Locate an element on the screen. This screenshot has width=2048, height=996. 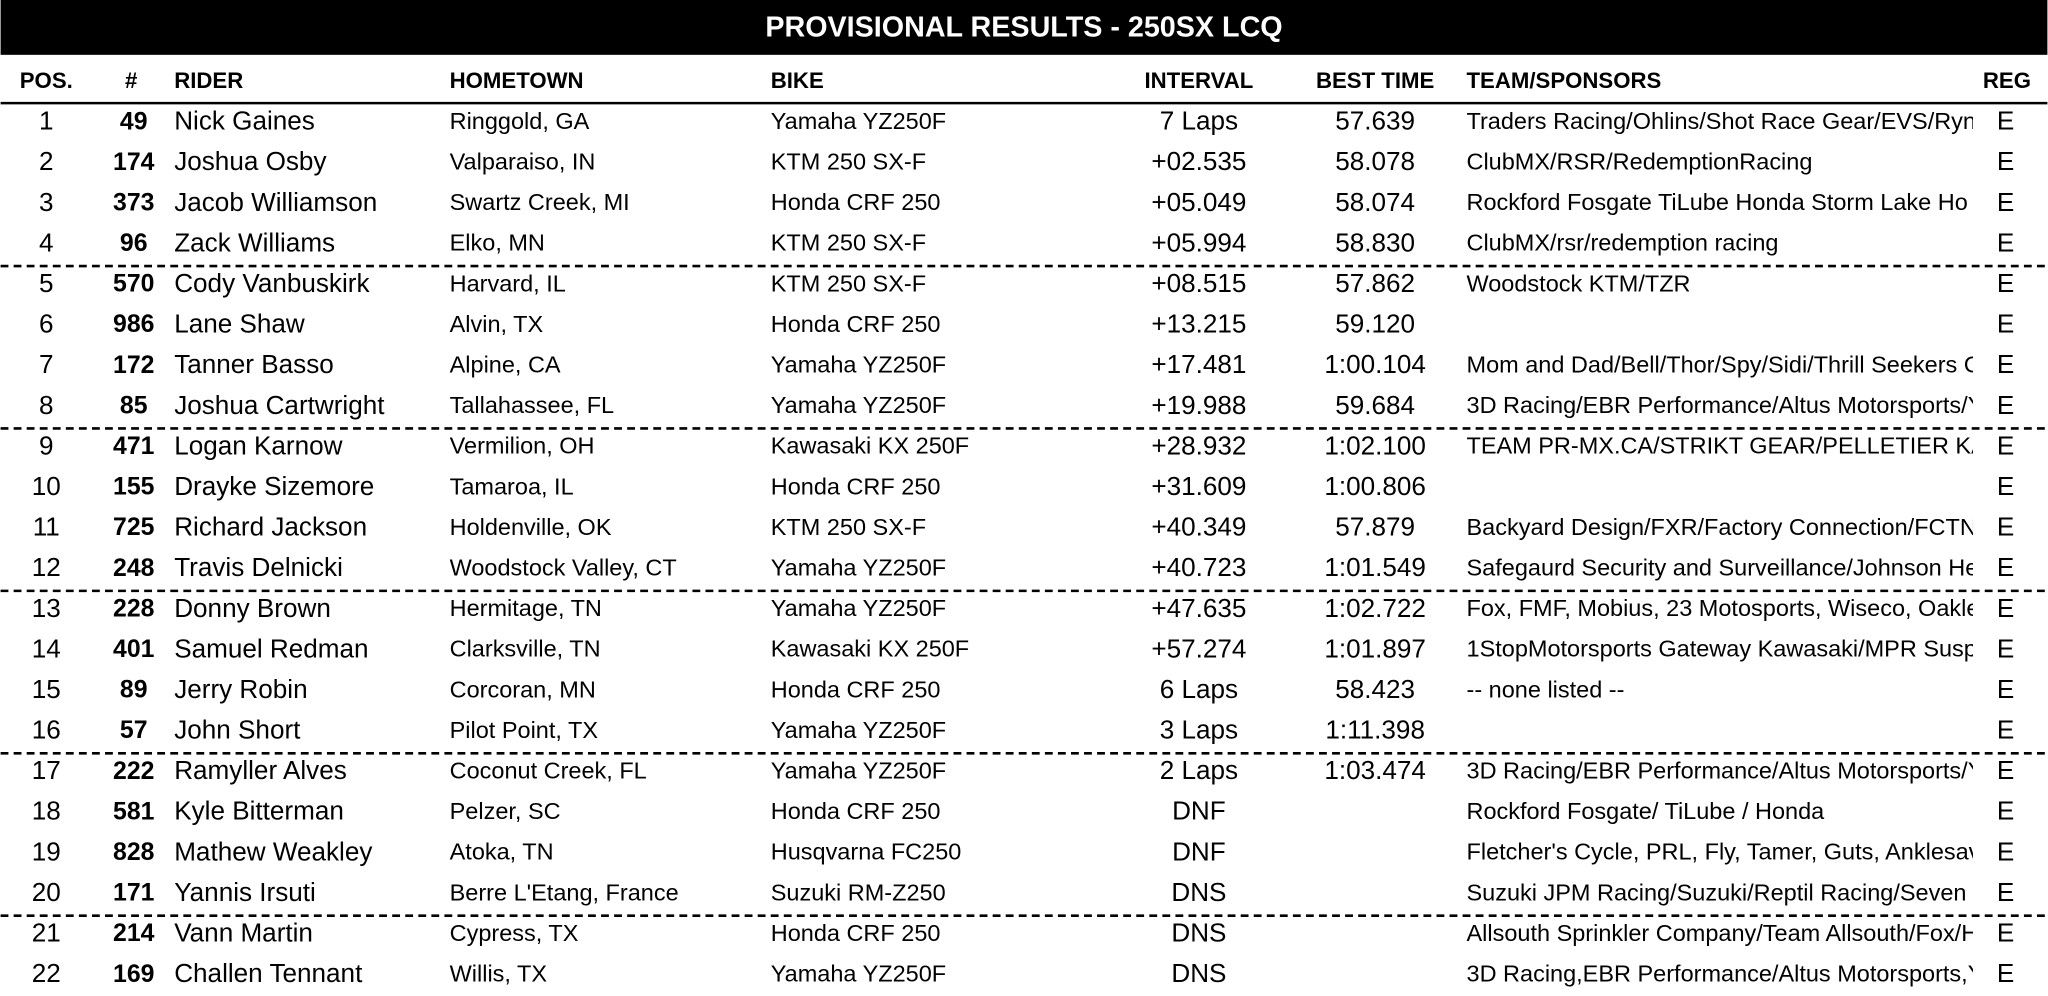
rider: Jacob Williamson is located at coordinates (275, 202).